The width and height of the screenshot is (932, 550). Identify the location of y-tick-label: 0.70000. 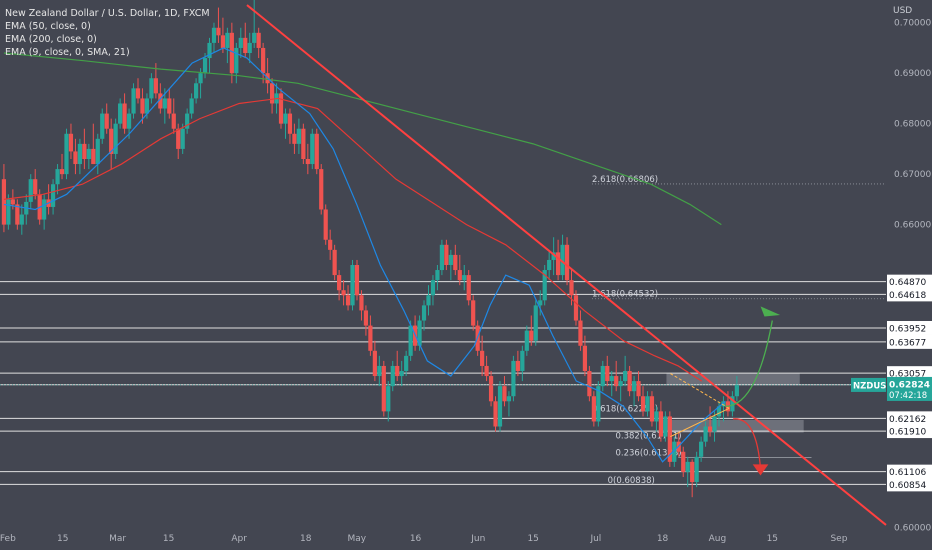
(912, 24).